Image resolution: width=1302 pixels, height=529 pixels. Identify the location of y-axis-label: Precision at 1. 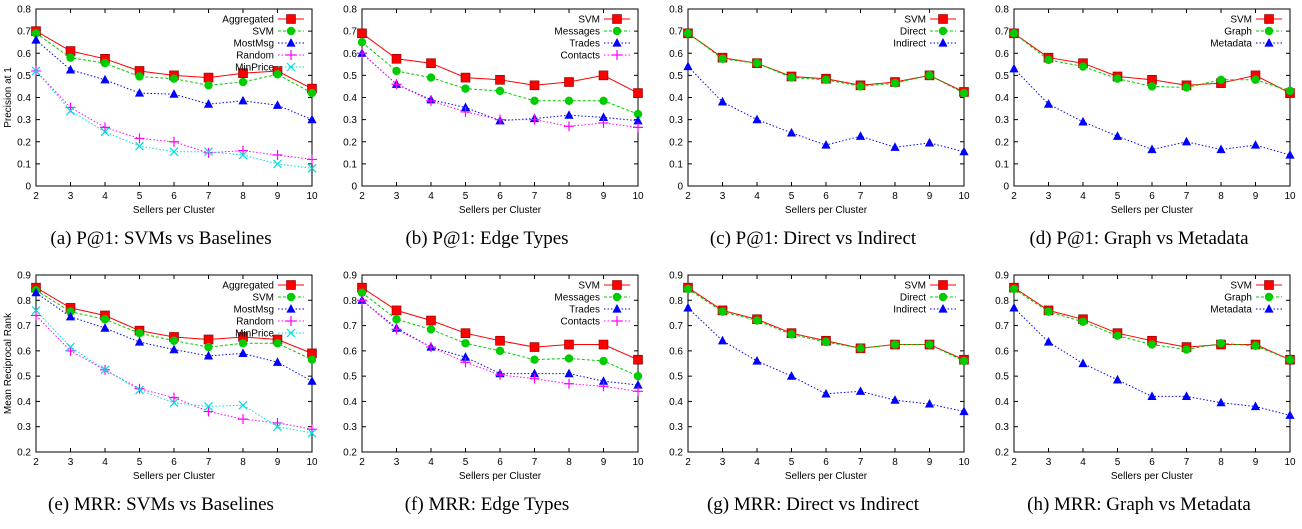
(8, 97).